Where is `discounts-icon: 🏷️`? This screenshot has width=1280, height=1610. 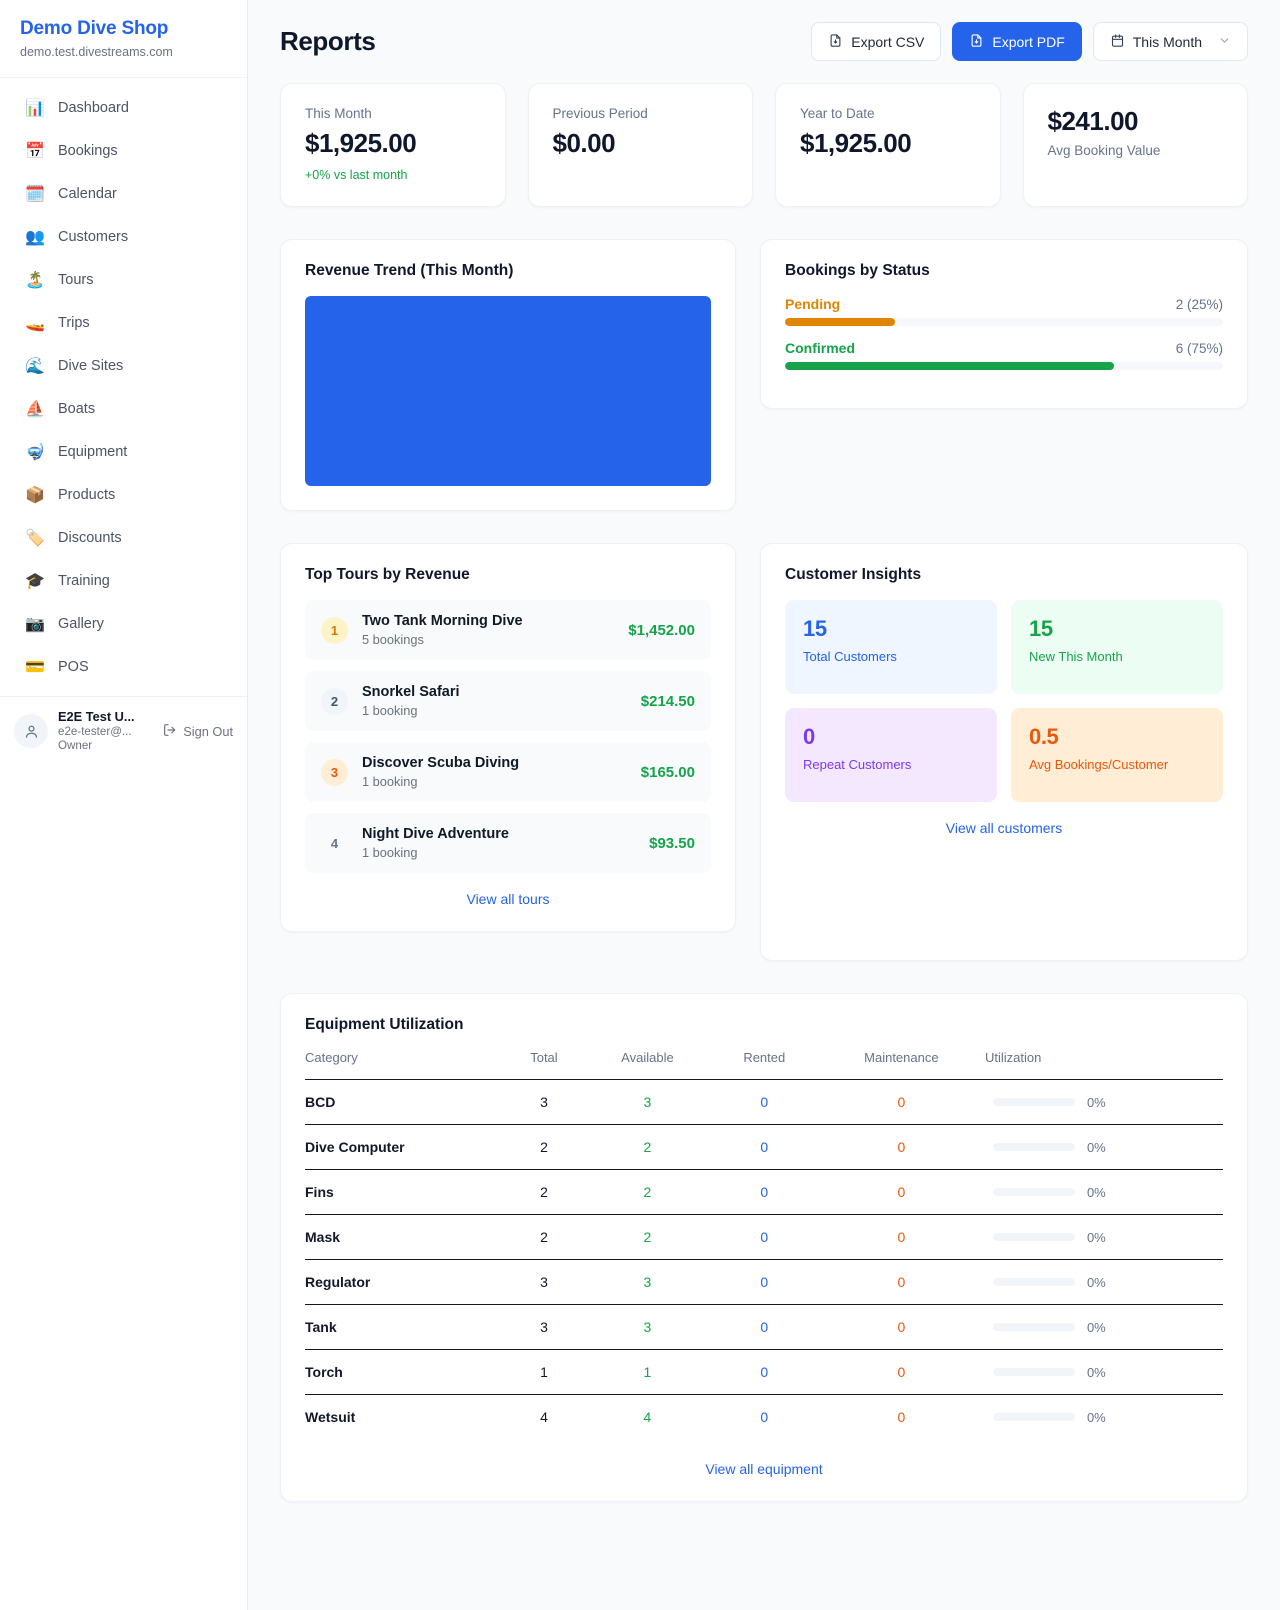
discounts-icon: 🏷️ is located at coordinates (35, 537).